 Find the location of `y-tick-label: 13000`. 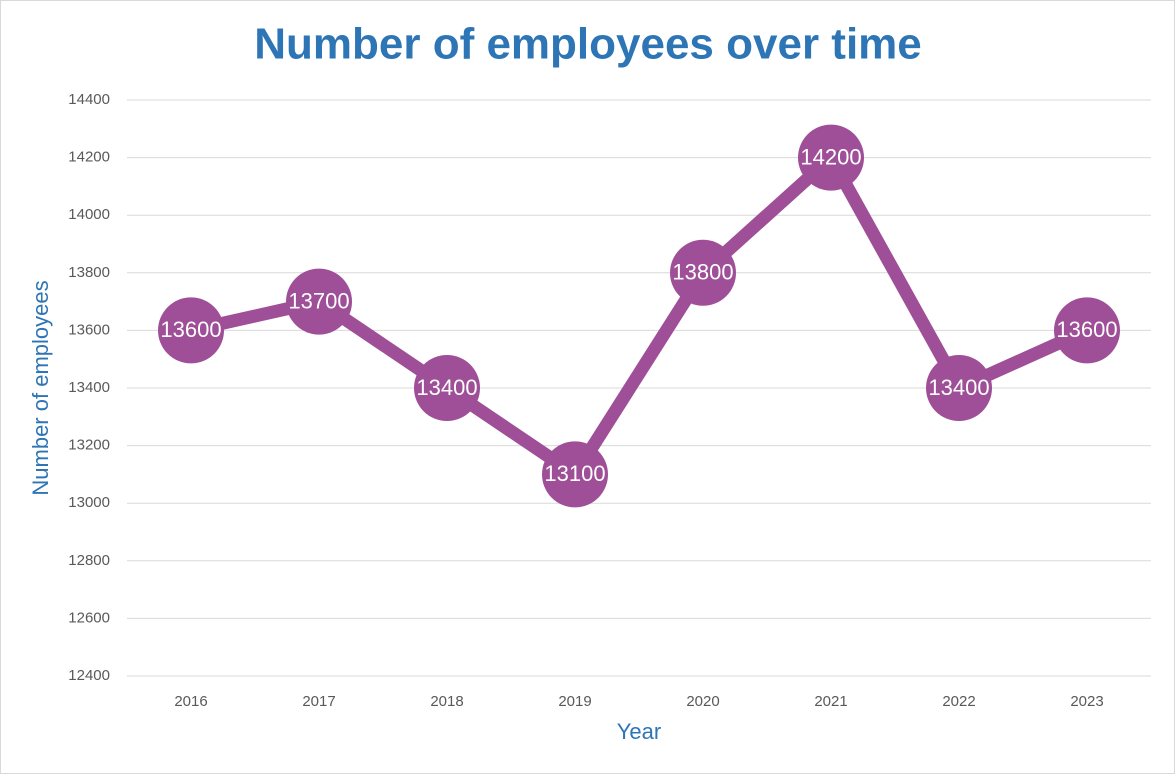

y-tick-label: 13000 is located at coordinates (89, 502).